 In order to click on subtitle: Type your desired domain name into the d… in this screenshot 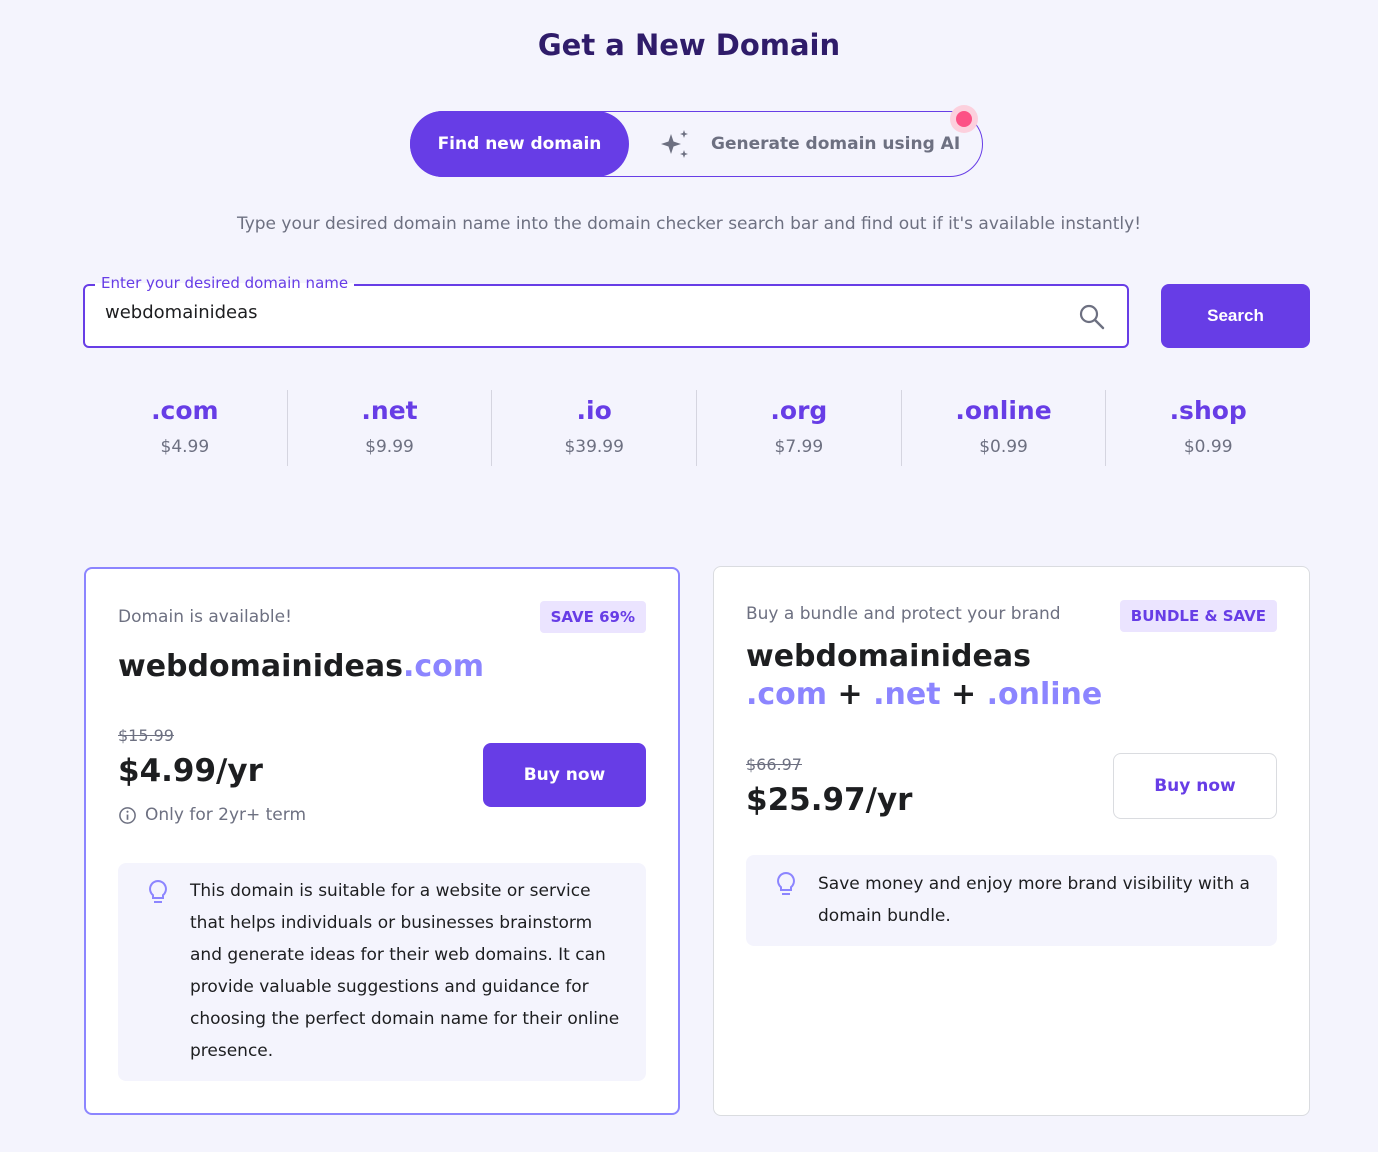, I will do `click(689, 224)`.